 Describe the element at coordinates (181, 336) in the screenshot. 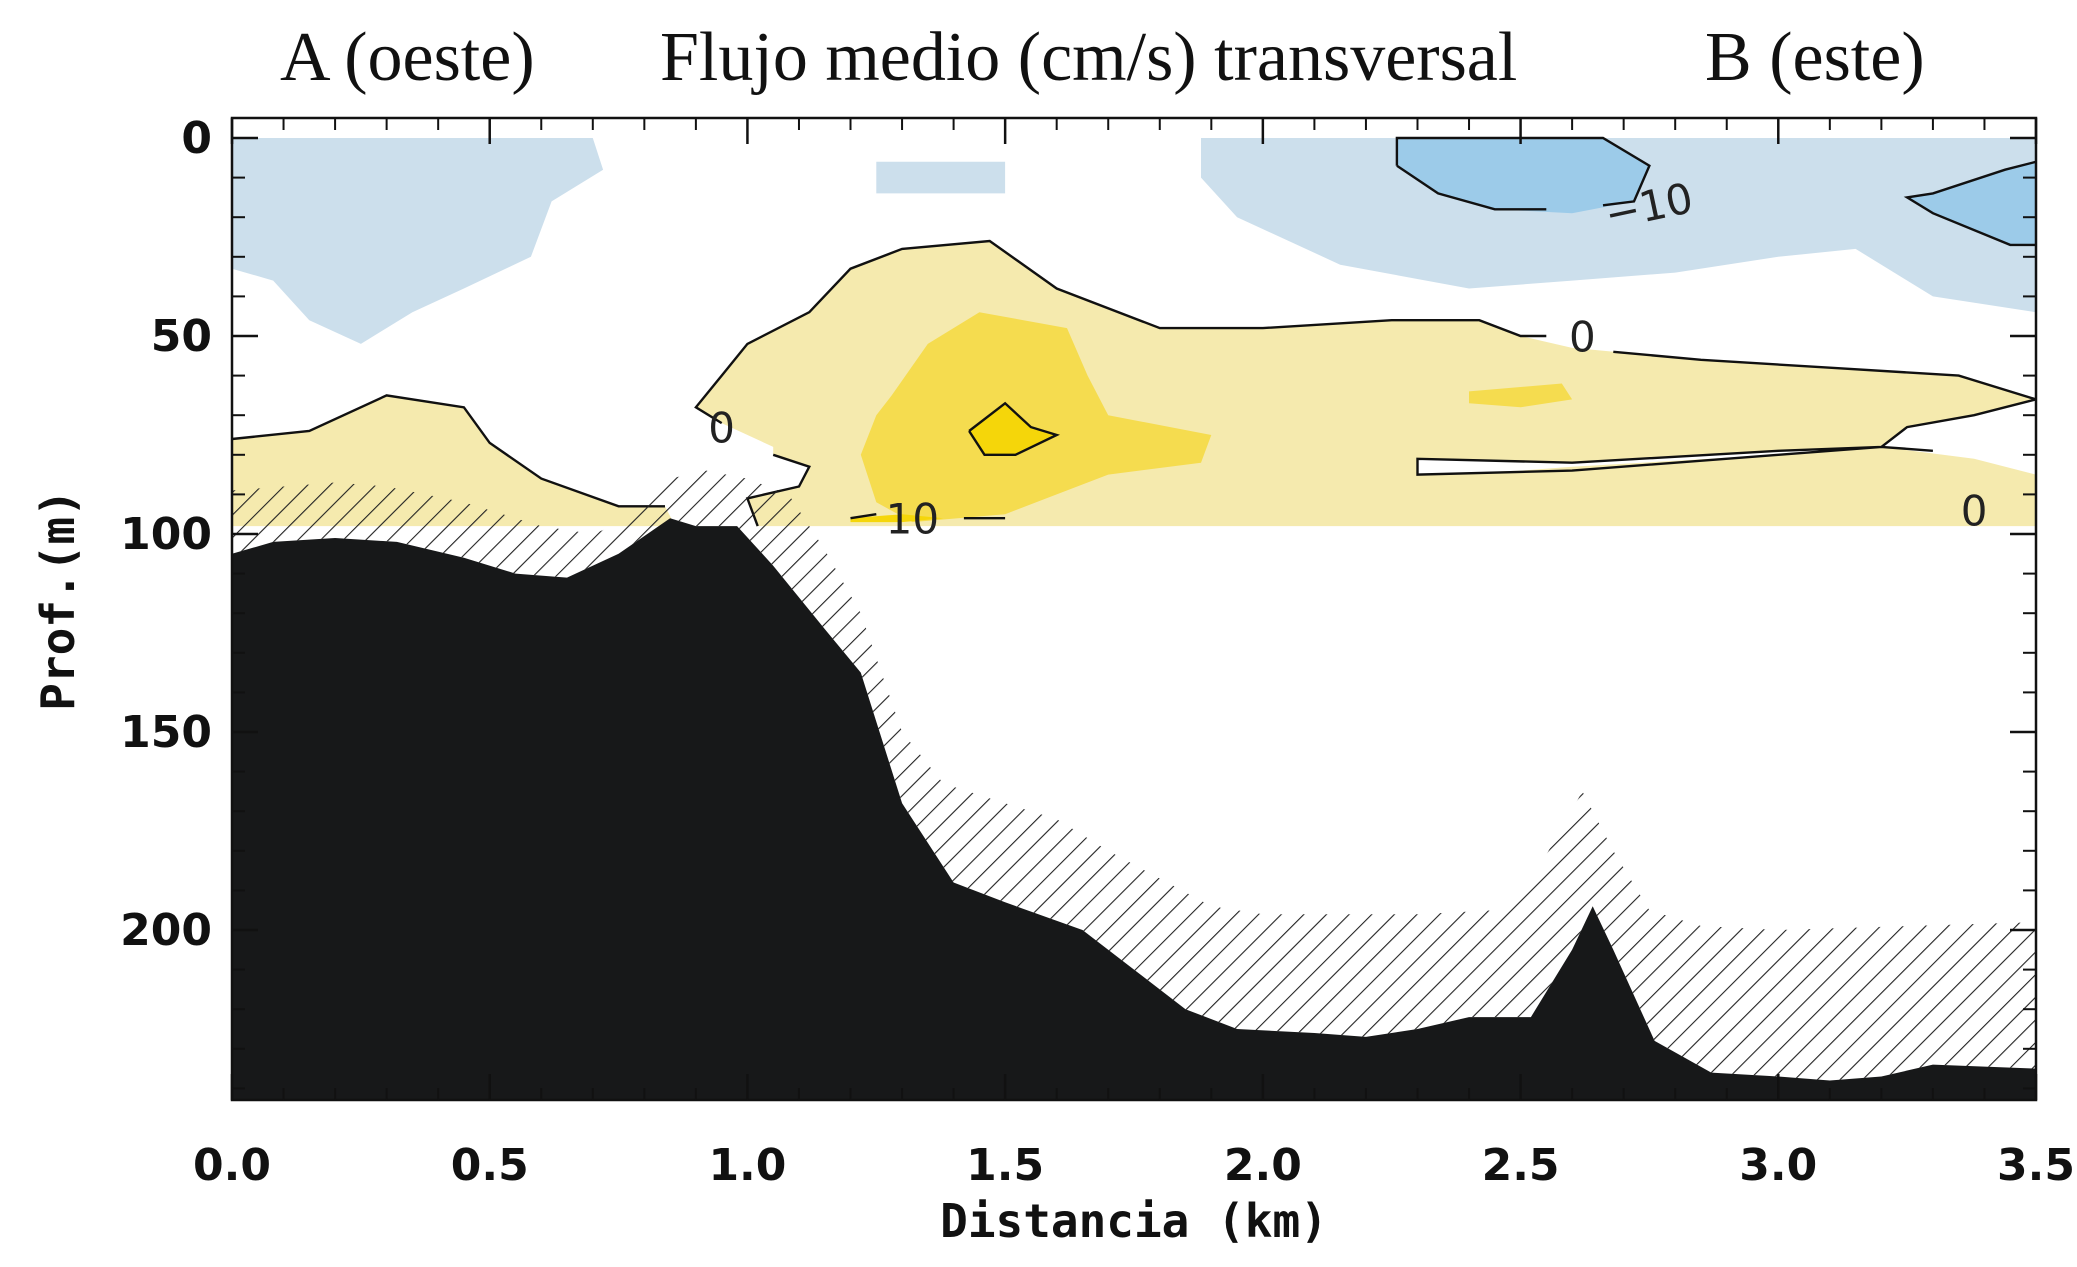

I see `y-tick-label: 50` at that location.